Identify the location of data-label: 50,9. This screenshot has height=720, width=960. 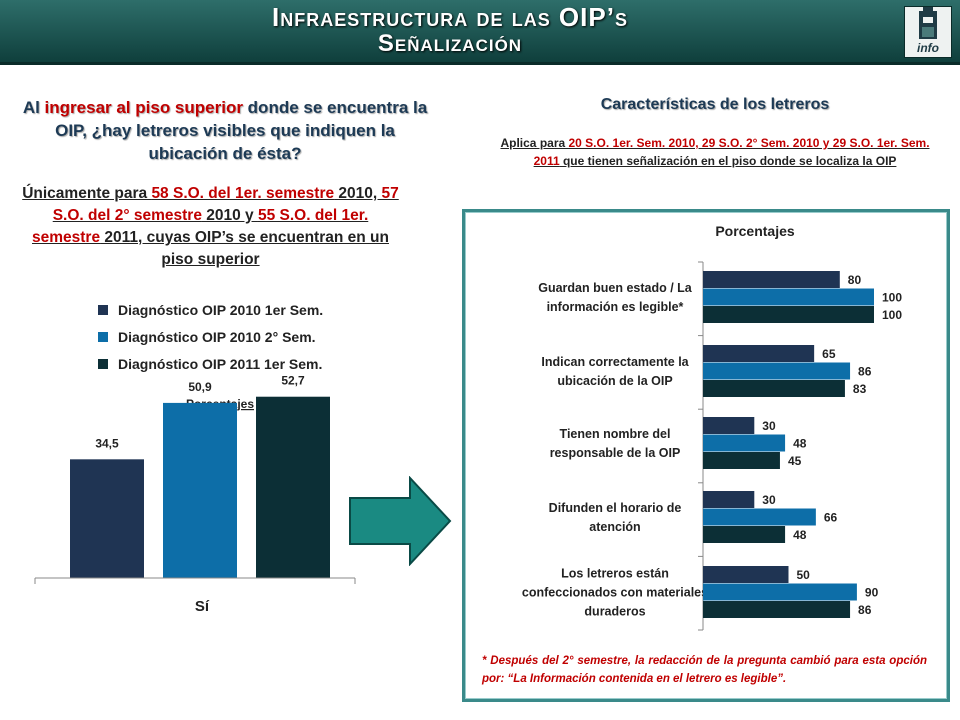
(200, 387).